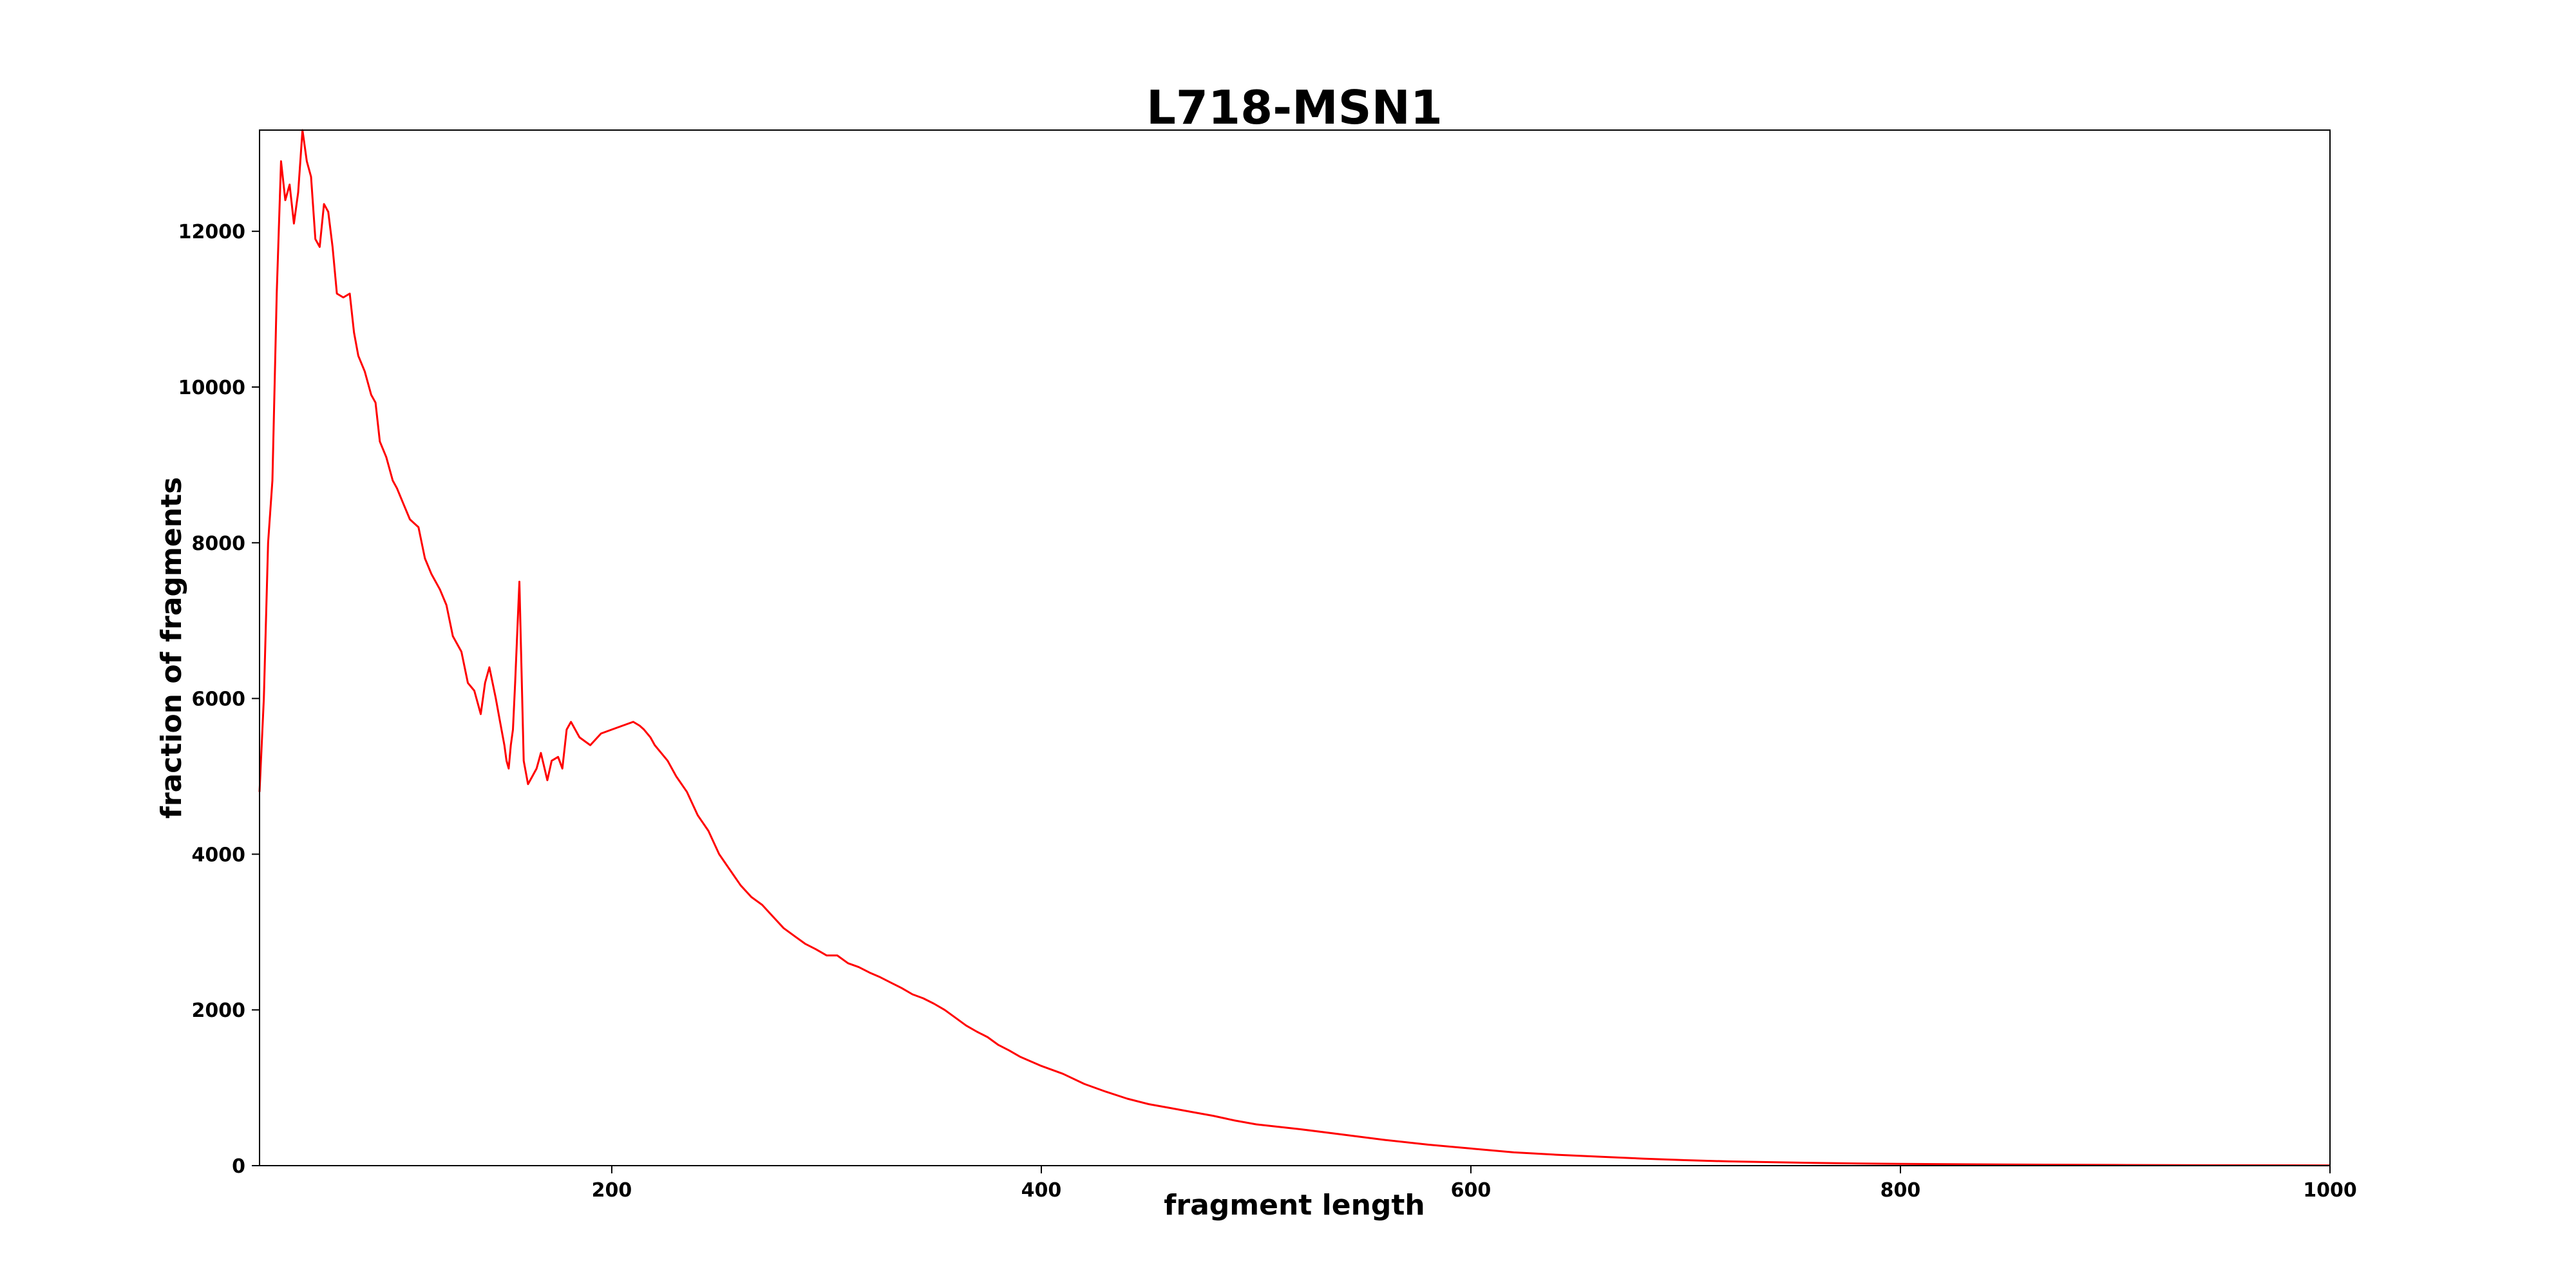  I want to click on y-tick-label: 2000, so click(219, 1010).